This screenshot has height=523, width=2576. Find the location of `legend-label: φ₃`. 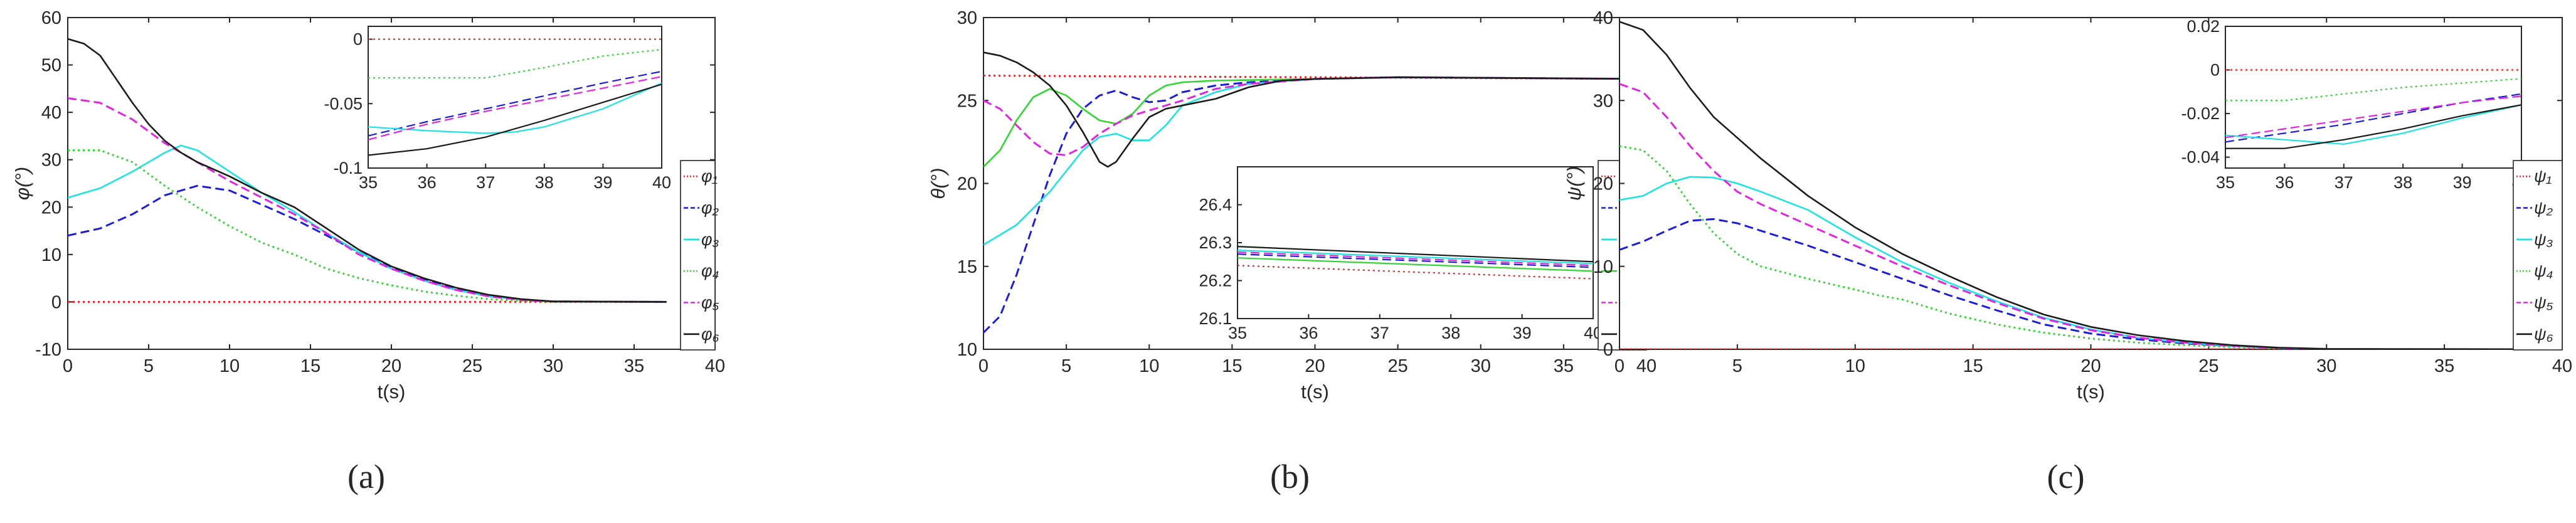

legend-label: φ₃ is located at coordinates (710, 239).